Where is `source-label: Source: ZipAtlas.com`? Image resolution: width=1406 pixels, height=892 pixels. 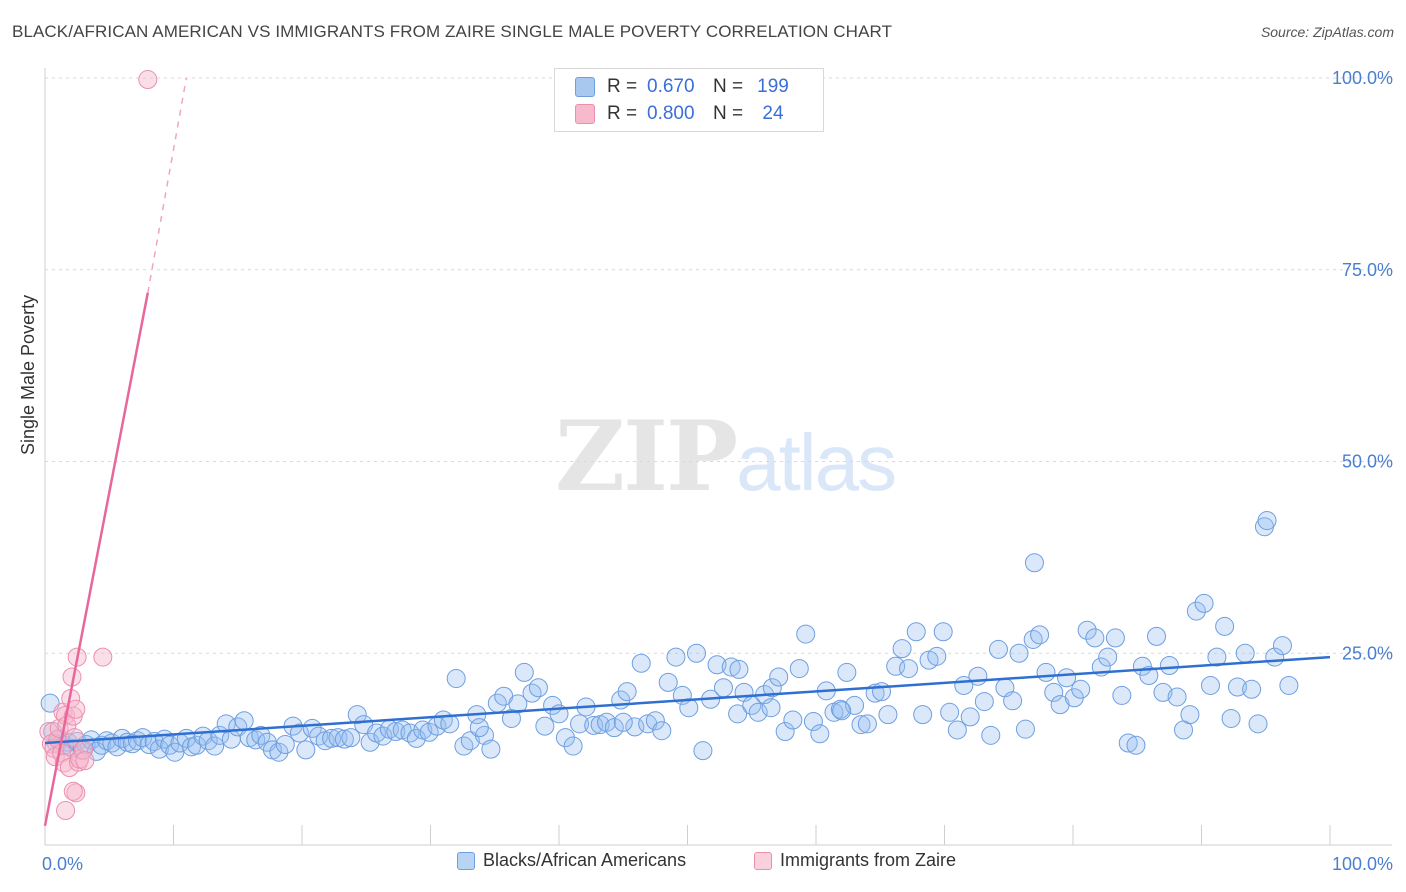
source-label: Source: ZipAtlas.com is located at coordinates (1327, 32).